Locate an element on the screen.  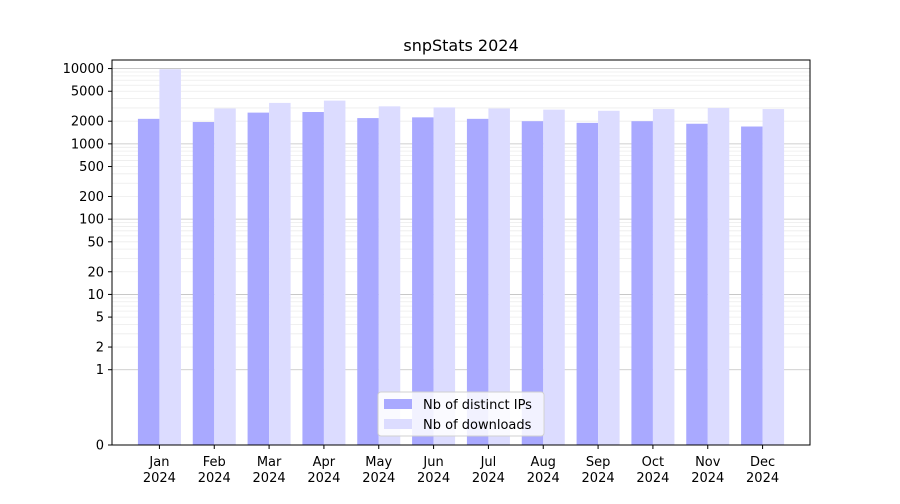
y-tick-label: 5 is located at coordinates (100, 318).